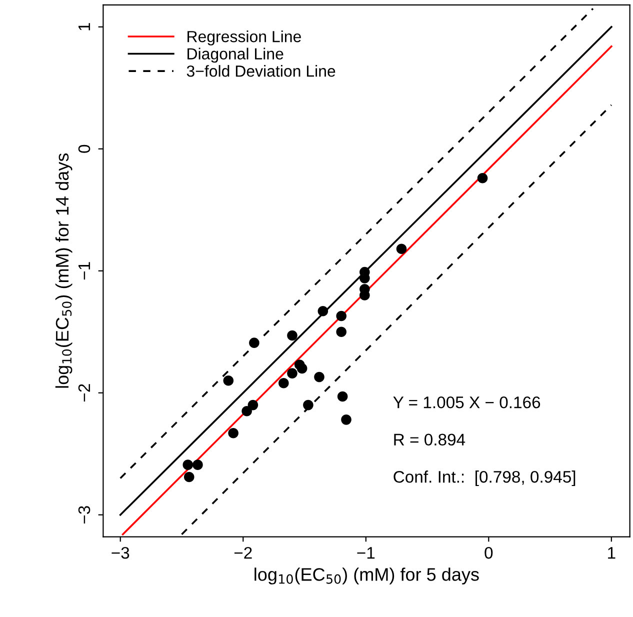  Describe the element at coordinates (236, 55) in the screenshot. I see `legend-label: Diagonal Line` at that location.